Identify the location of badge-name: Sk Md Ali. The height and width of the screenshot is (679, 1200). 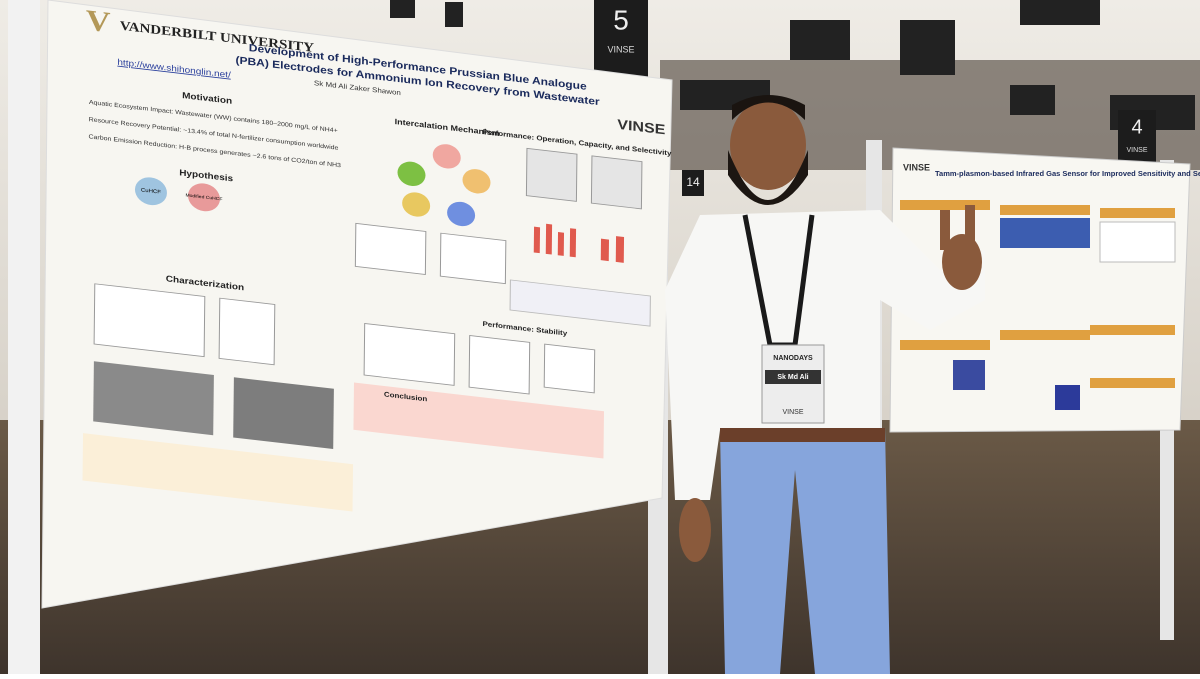
(792, 377).